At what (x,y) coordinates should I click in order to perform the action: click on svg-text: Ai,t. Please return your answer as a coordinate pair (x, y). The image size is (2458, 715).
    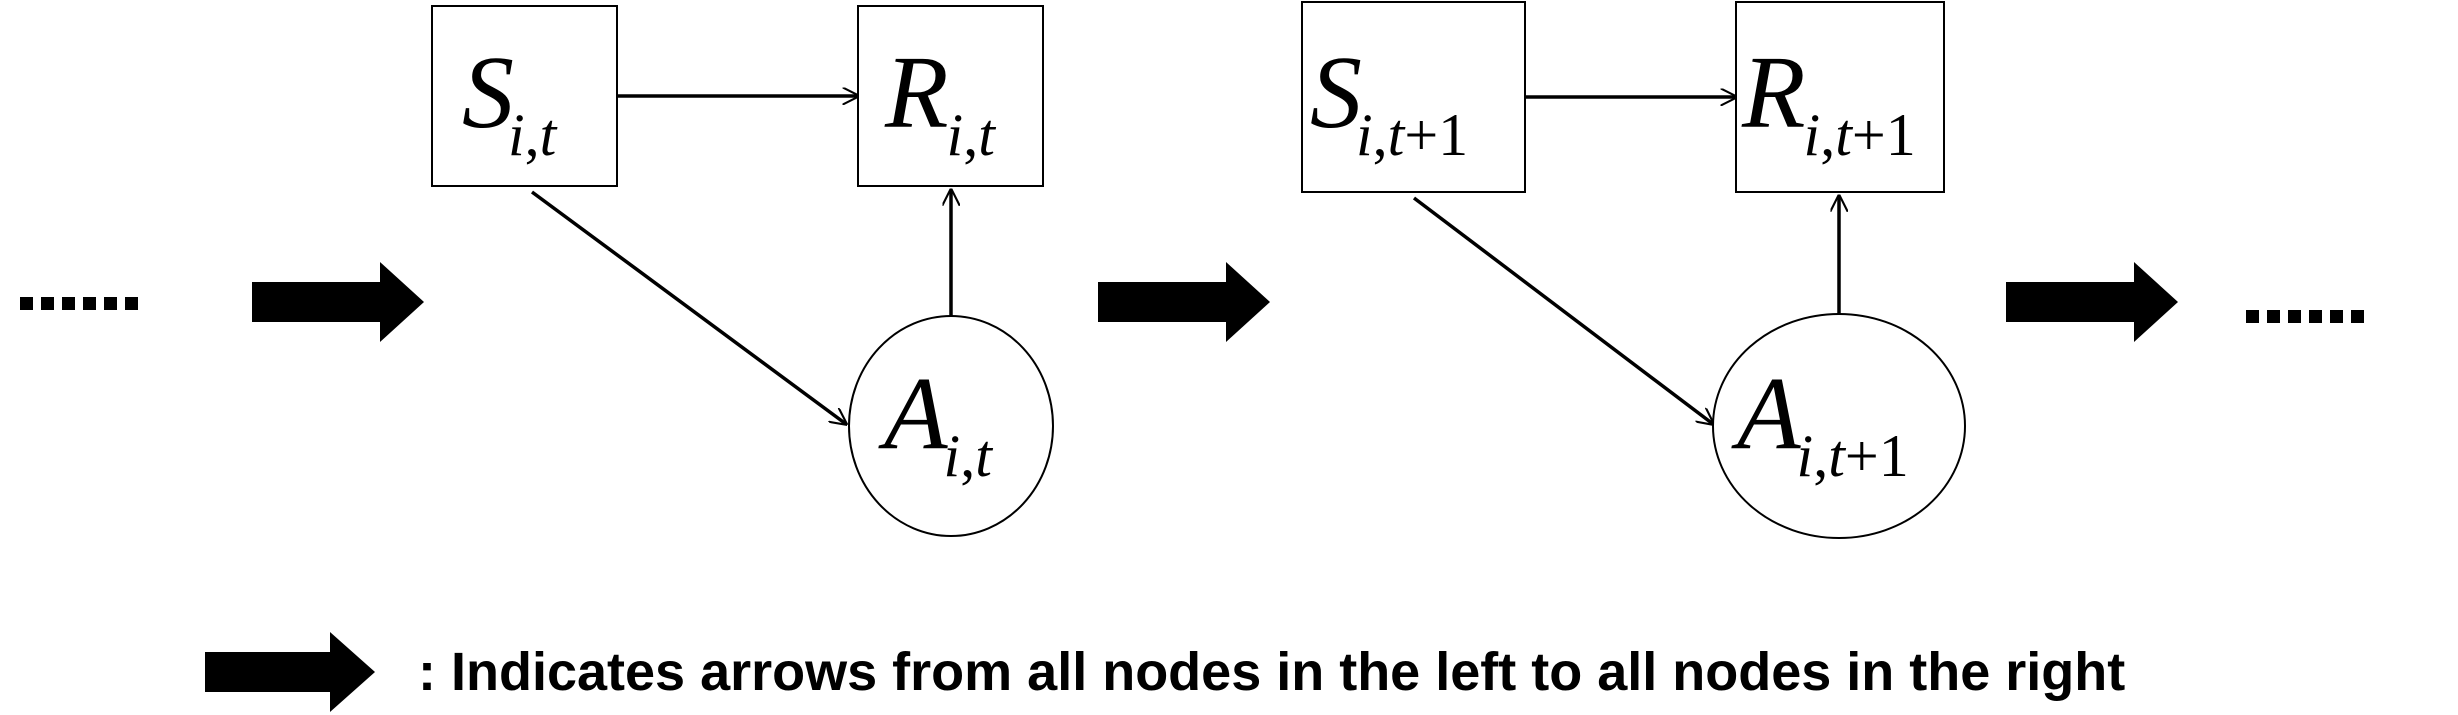
    Looking at the image, I should click on (935, 422).